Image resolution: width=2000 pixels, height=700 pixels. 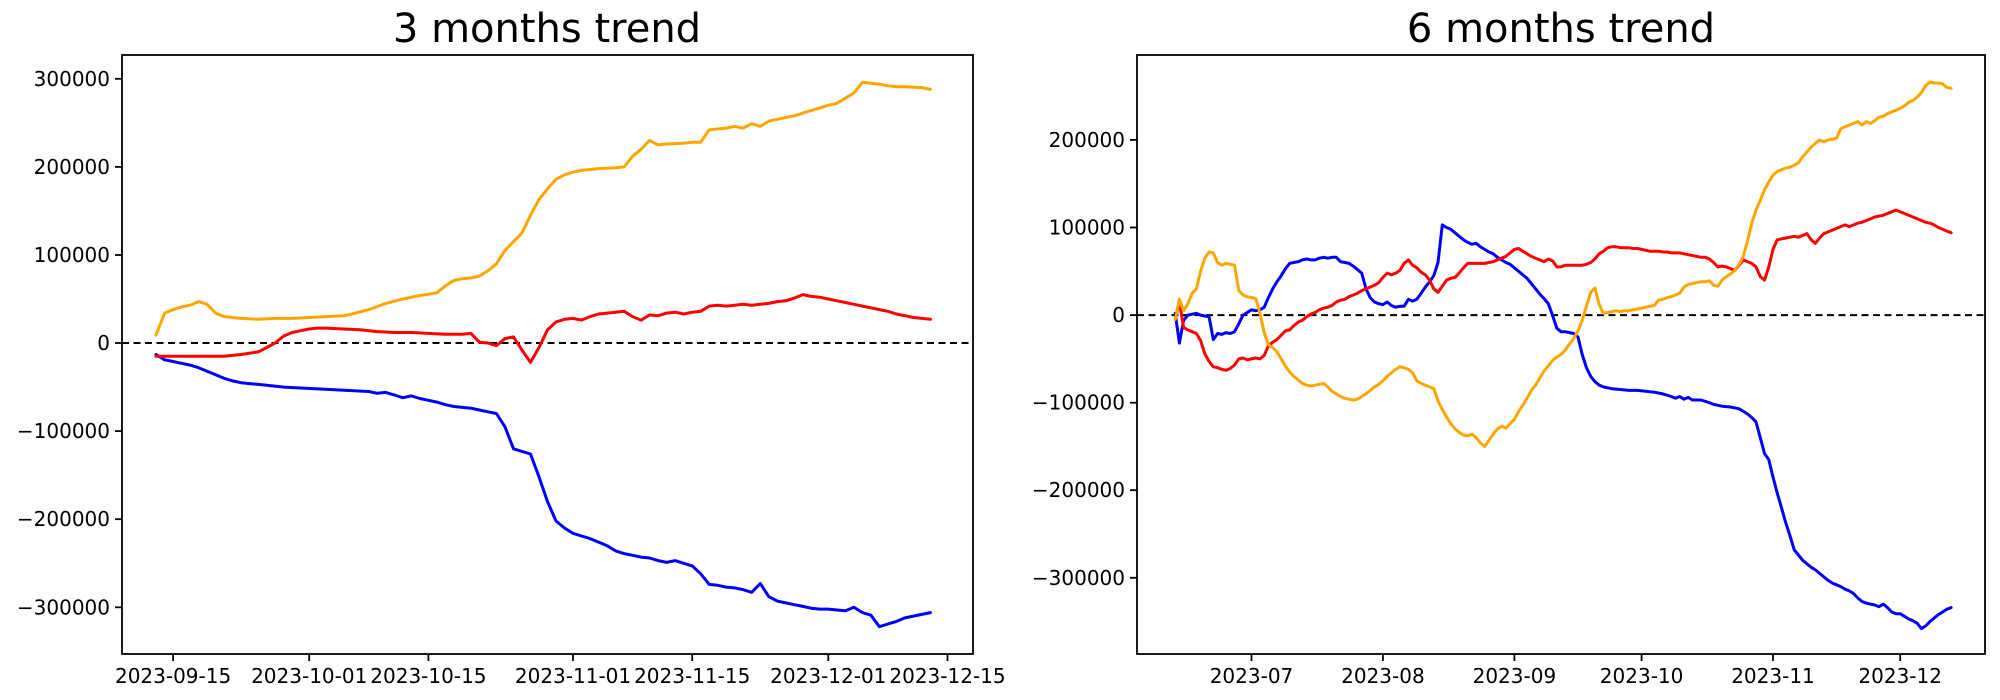 I want to click on x-tick-label: 2023-08, so click(x=1383, y=676).